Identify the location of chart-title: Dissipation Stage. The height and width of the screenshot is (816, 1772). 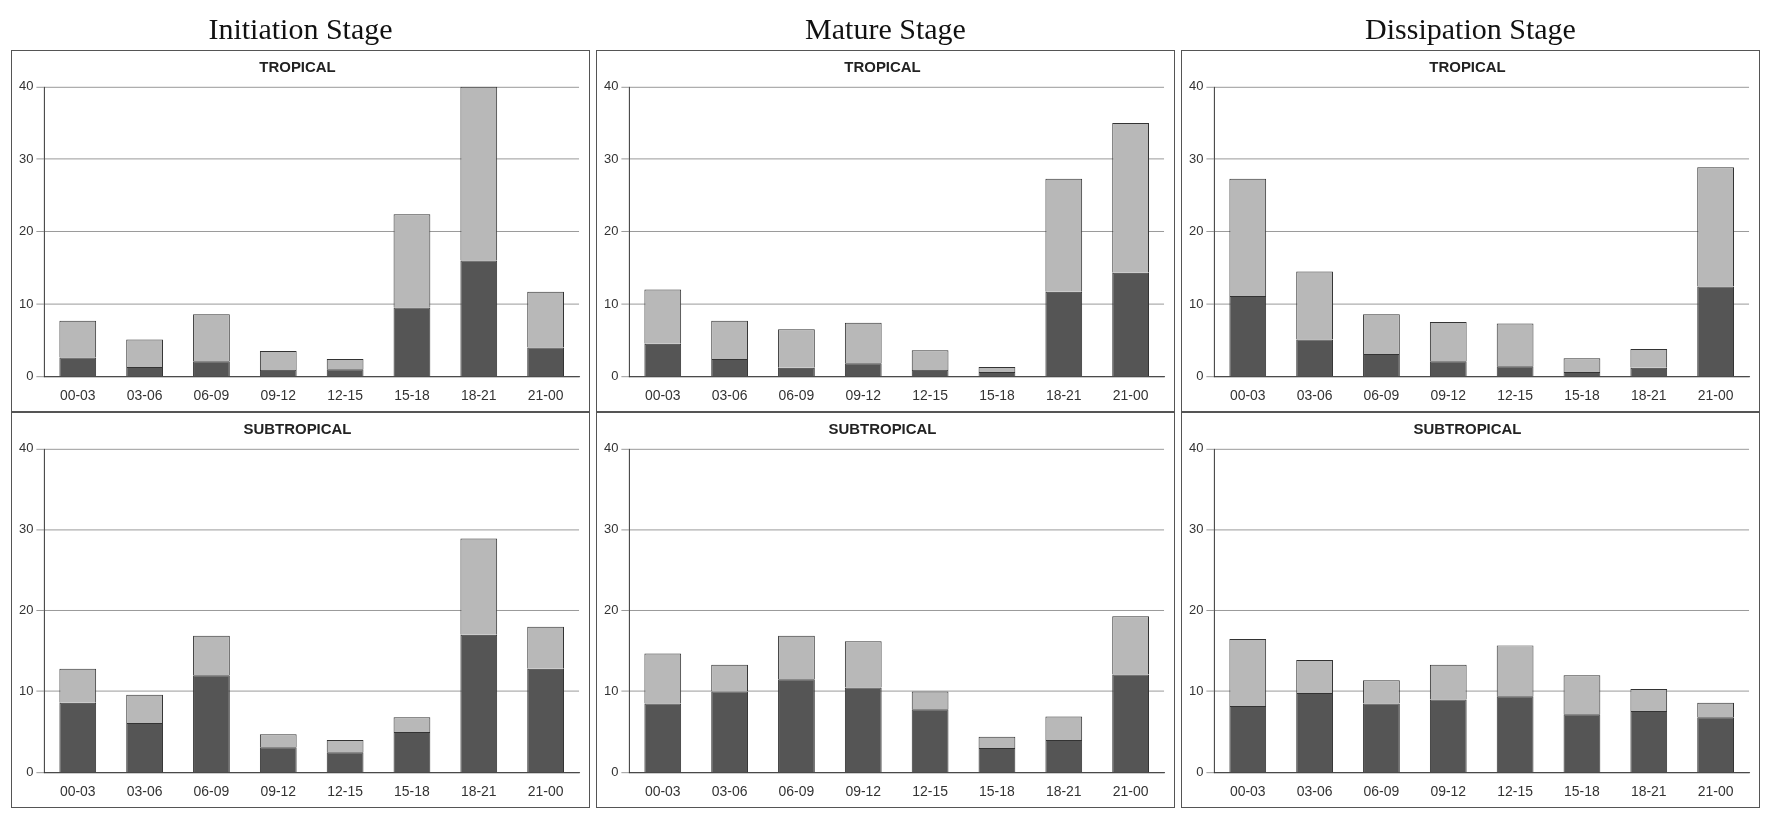
(1470, 29).